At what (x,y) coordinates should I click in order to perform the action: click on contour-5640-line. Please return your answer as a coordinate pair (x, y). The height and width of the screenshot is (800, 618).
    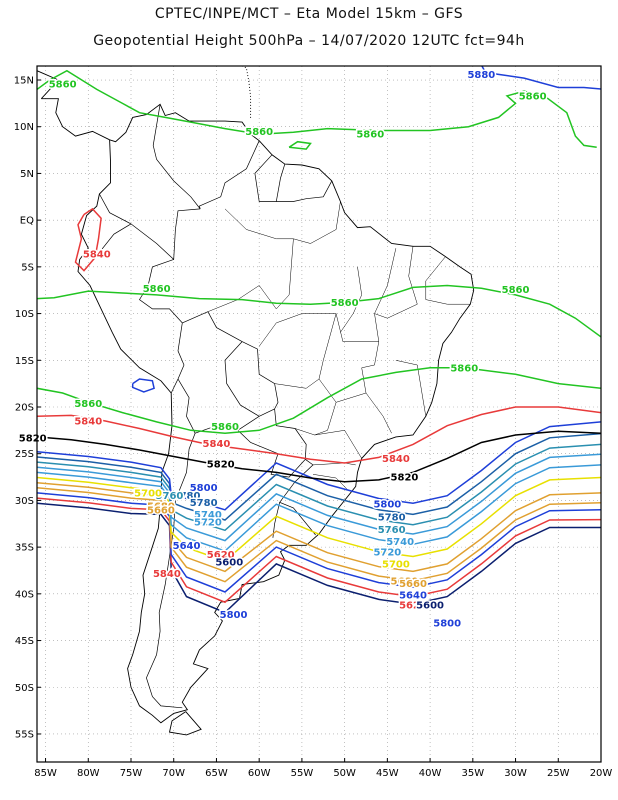
    Looking at the image, I should click on (319, 542).